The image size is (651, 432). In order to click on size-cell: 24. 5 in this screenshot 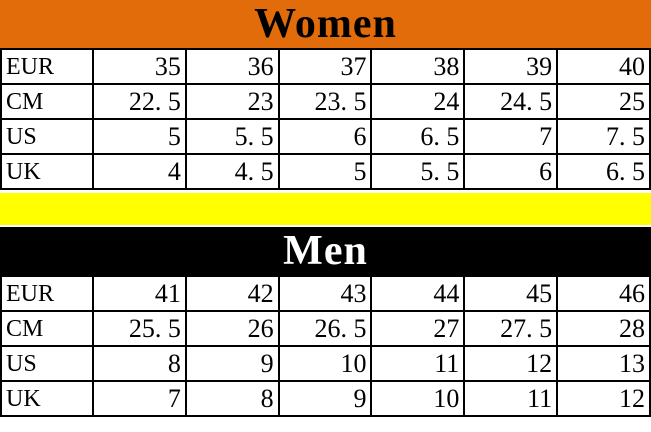, I will do `click(511, 101)`.